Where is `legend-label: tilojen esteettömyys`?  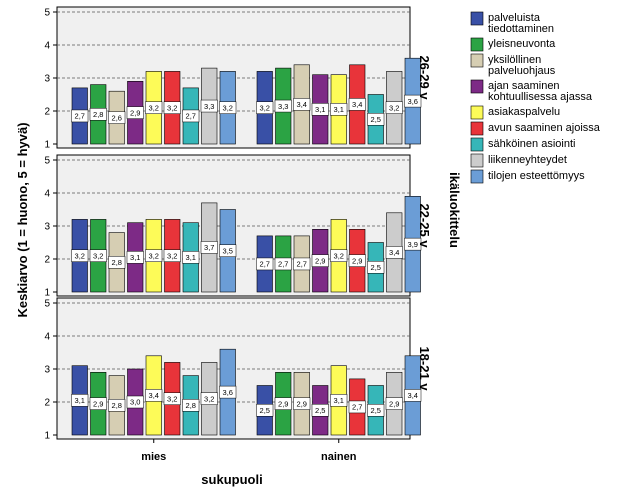 legend-label: tilojen esteettömyys is located at coordinates (536, 176).